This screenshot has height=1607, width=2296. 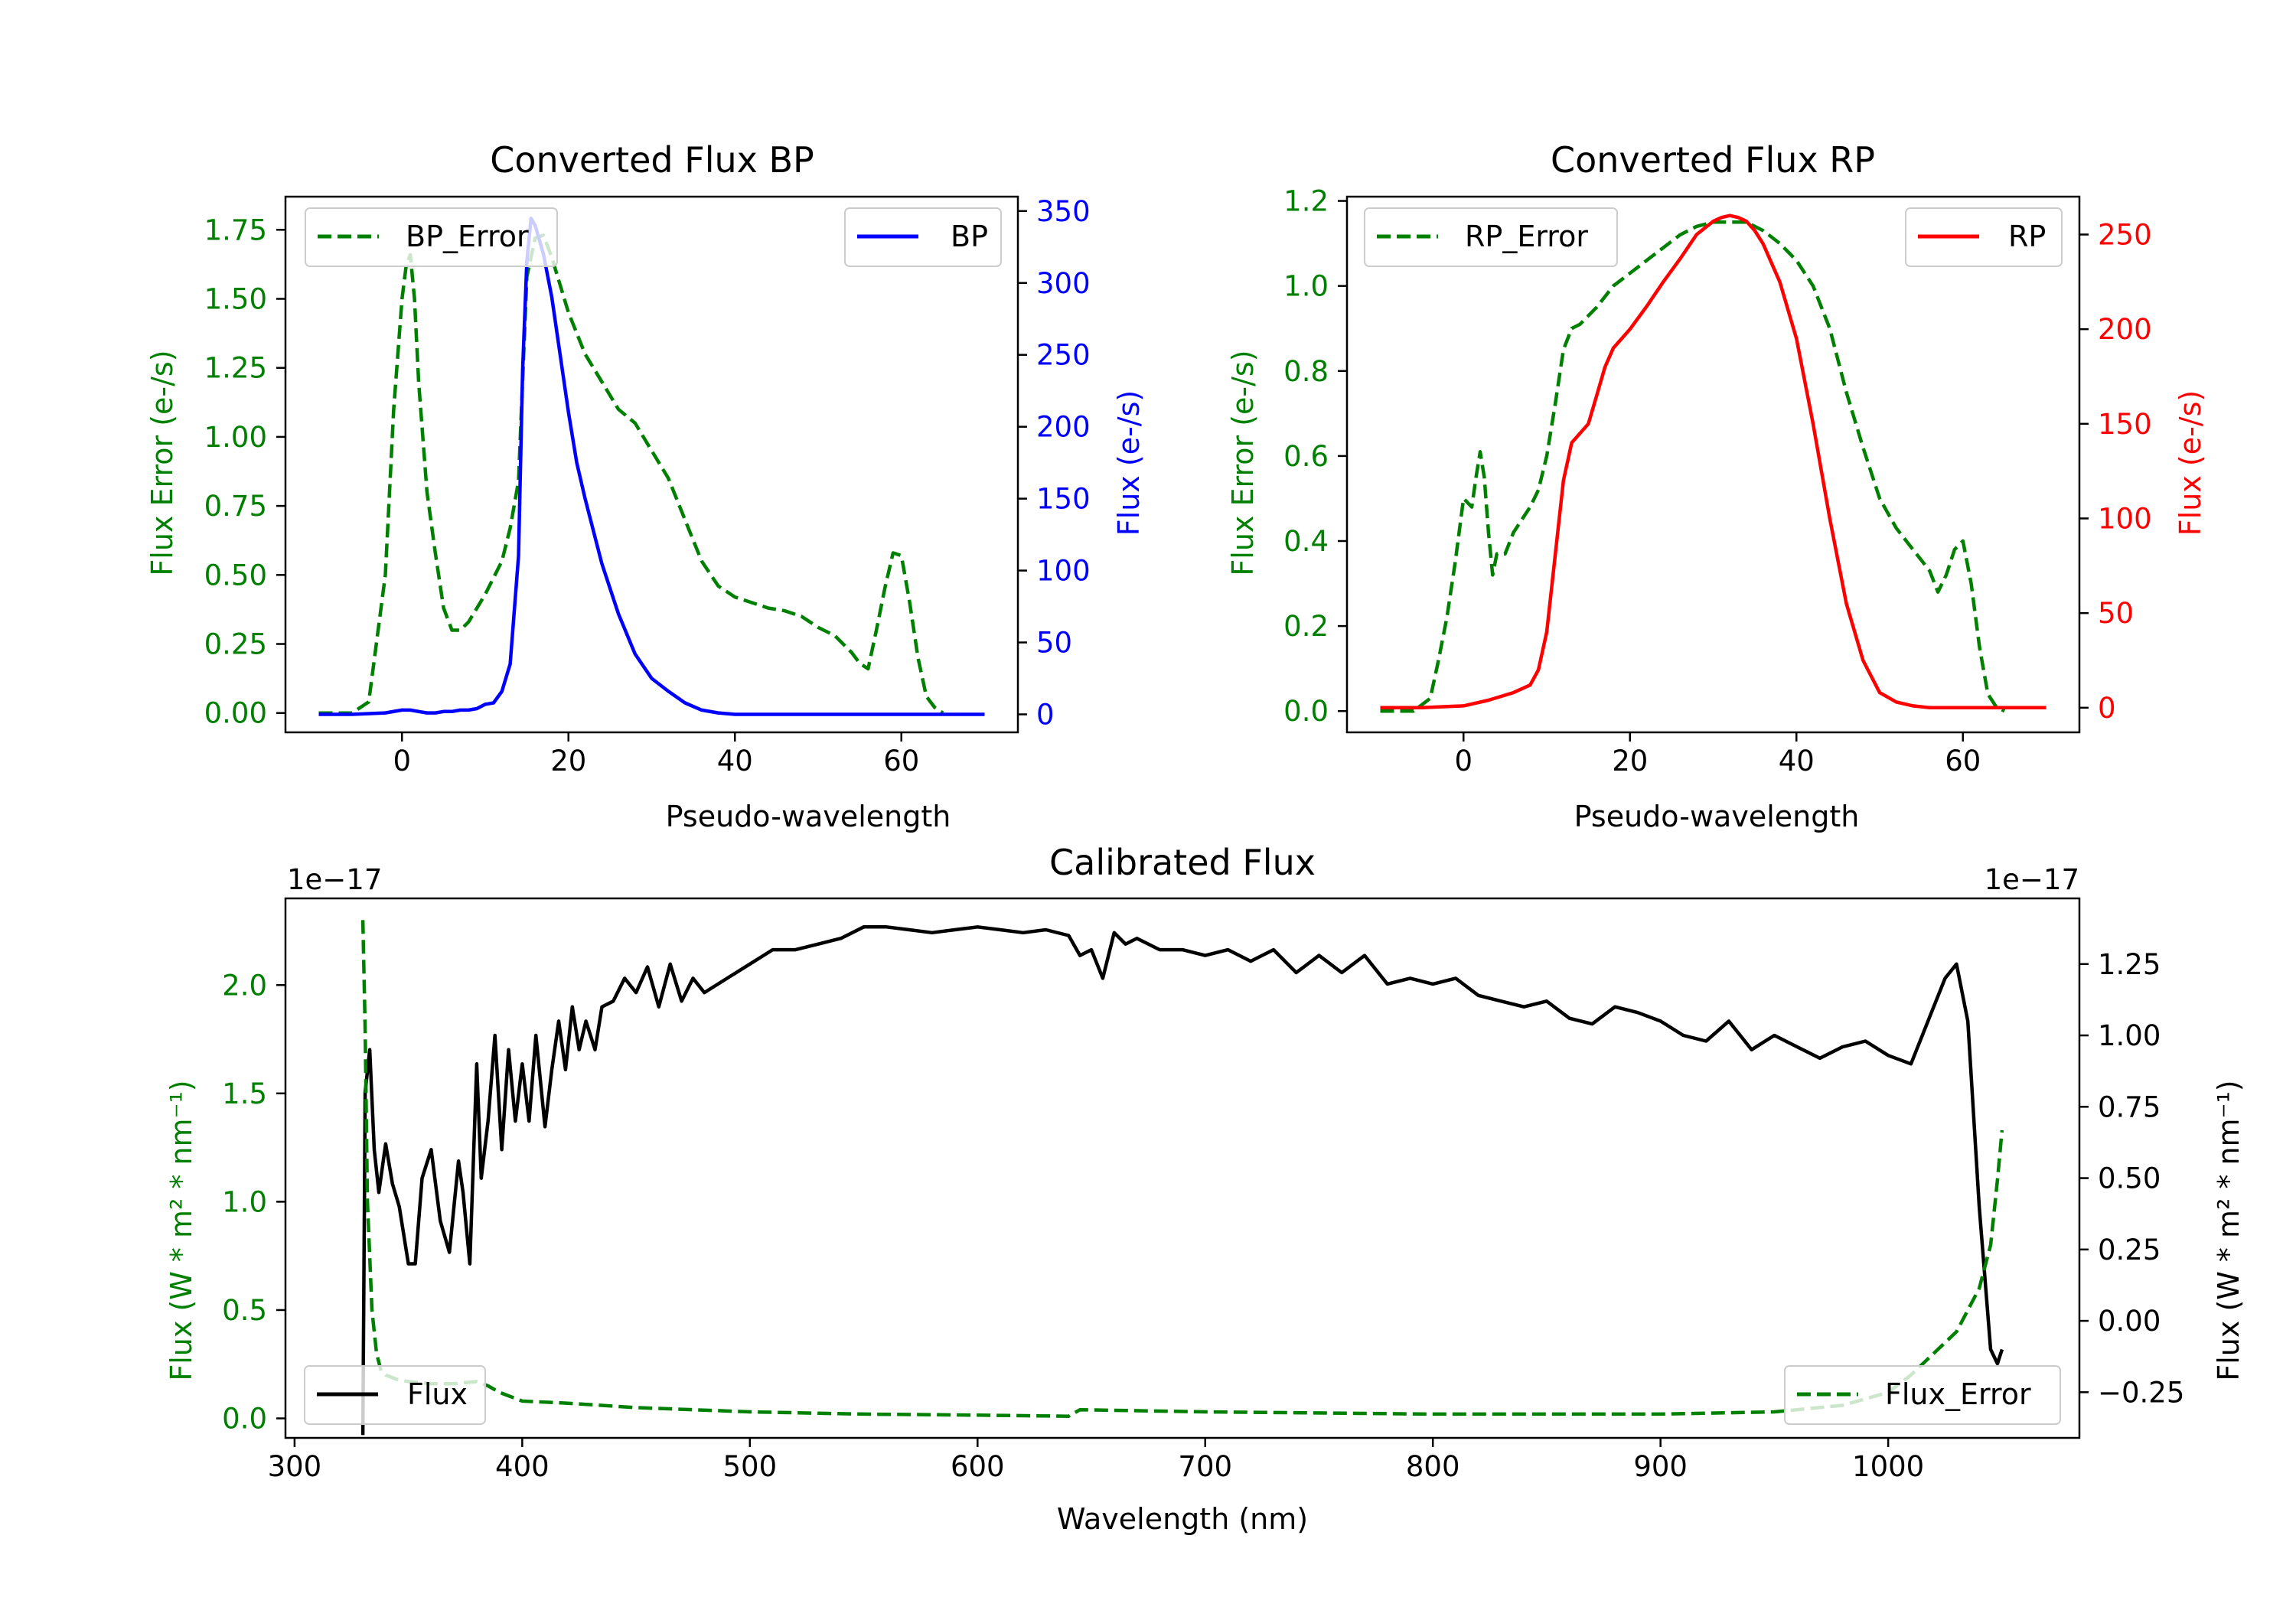 What do you see at coordinates (467, 237) in the screenshot?
I see `bp-legend-error-label: BP_Error` at bounding box center [467, 237].